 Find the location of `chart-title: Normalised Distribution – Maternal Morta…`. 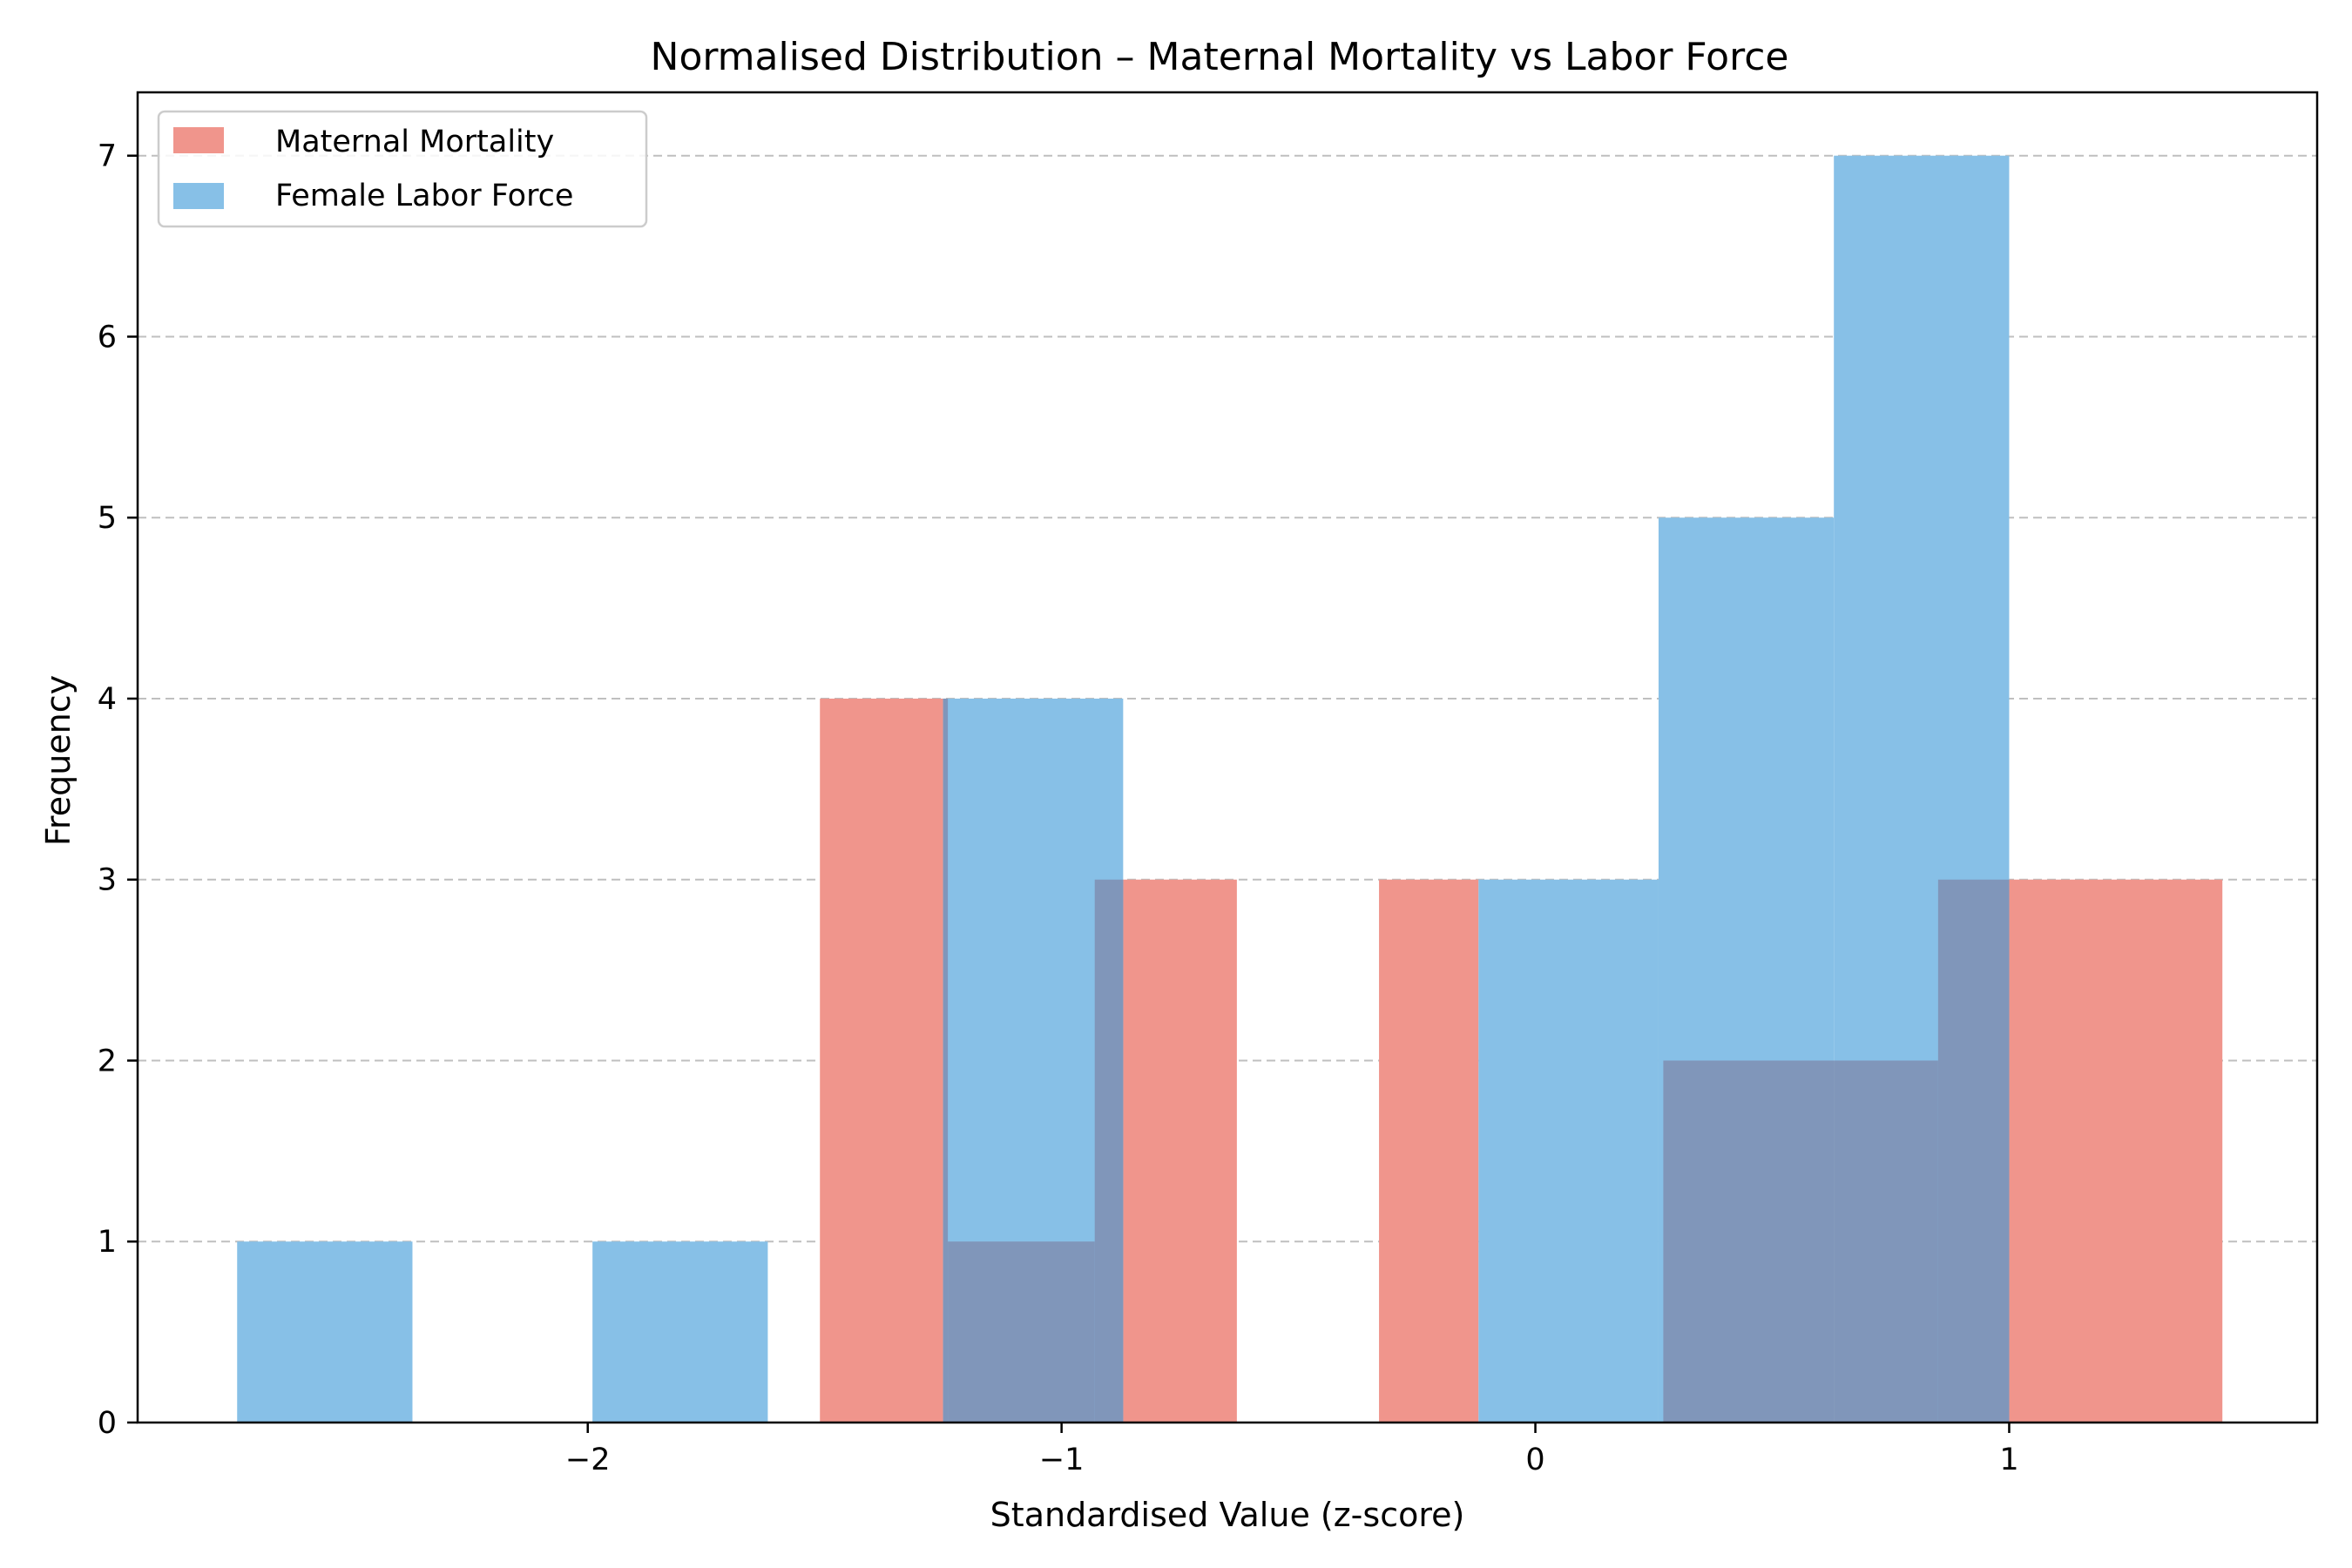

chart-title: Normalised Distribution – Maternal Morta… is located at coordinates (1220, 57).